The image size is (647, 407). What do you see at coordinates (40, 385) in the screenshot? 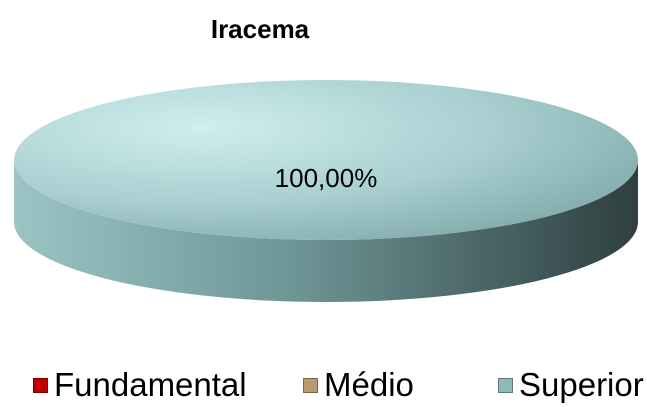
I see `legend-swatch-fundamental` at bounding box center [40, 385].